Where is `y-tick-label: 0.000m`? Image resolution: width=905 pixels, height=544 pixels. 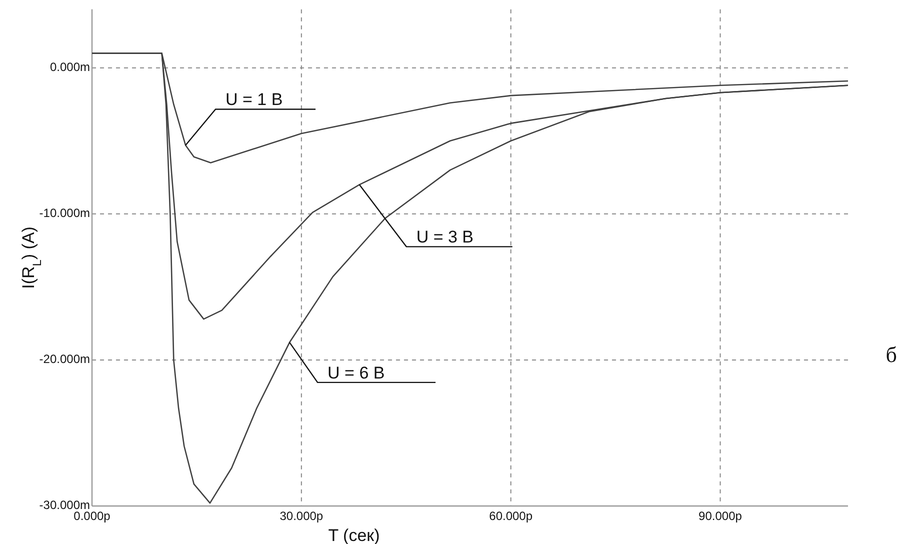 y-tick-label: 0.000m is located at coordinates (70, 67).